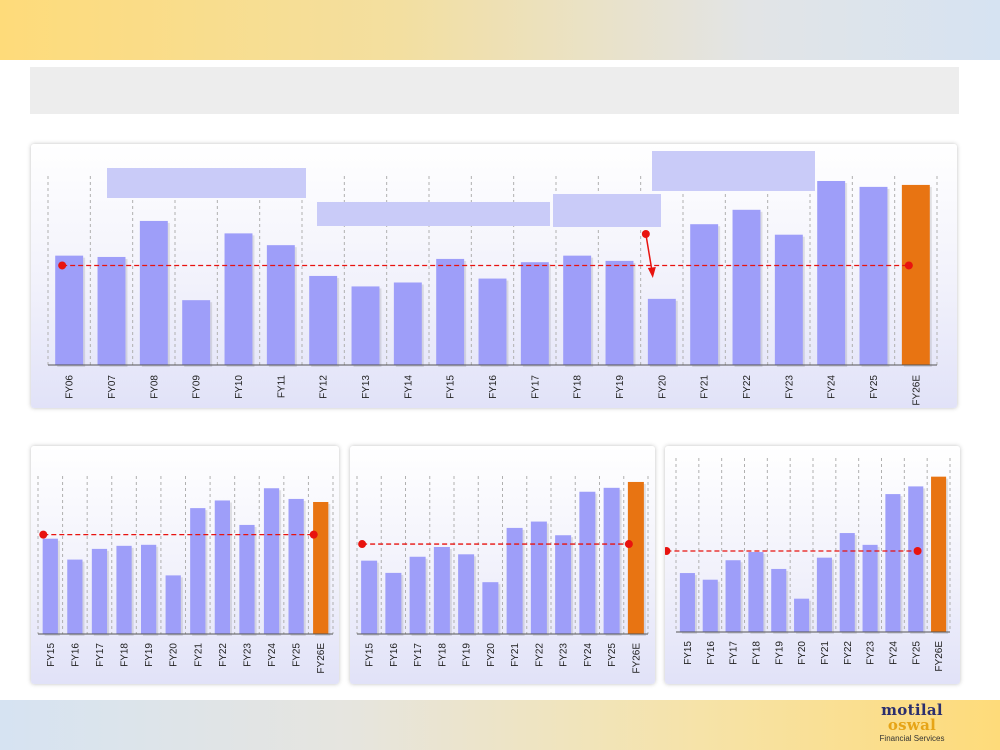 Image resolution: width=1000 pixels, height=750 pixels. What do you see at coordinates (70, 387) in the screenshot?
I see `x-tick-label: FY06` at bounding box center [70, 387].